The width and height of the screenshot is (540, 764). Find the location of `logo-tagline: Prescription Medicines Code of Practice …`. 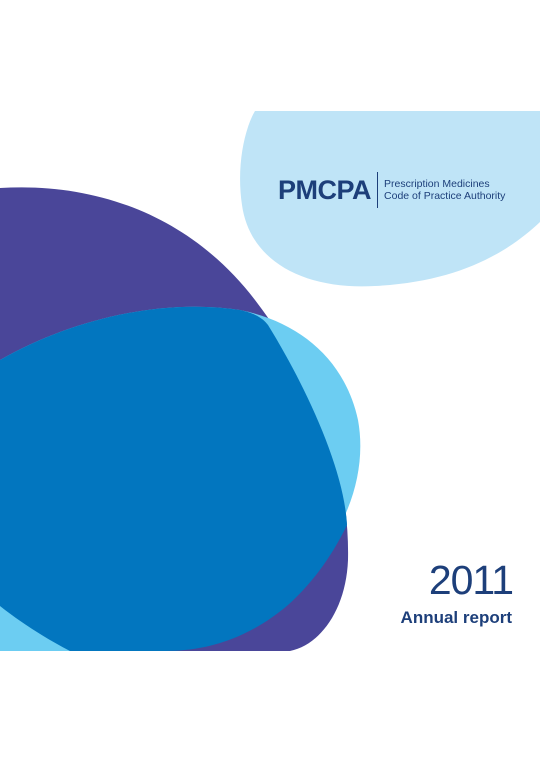

logo-tagline: Prescription Medicines Code of Practice … is located at coordinates (444, 190).